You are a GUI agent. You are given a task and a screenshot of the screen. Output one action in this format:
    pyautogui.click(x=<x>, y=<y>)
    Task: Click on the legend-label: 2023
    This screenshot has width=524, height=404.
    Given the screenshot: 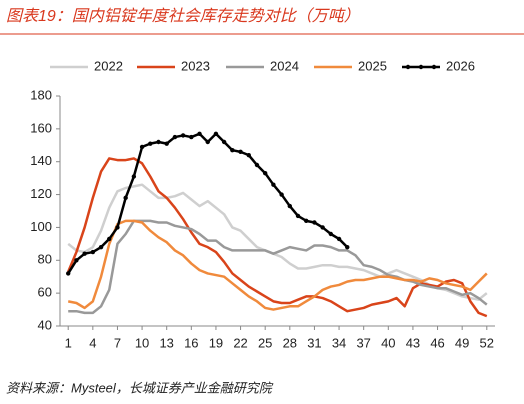 What is the action you would take?
    pyautogui.click(x=195, y=65)
    